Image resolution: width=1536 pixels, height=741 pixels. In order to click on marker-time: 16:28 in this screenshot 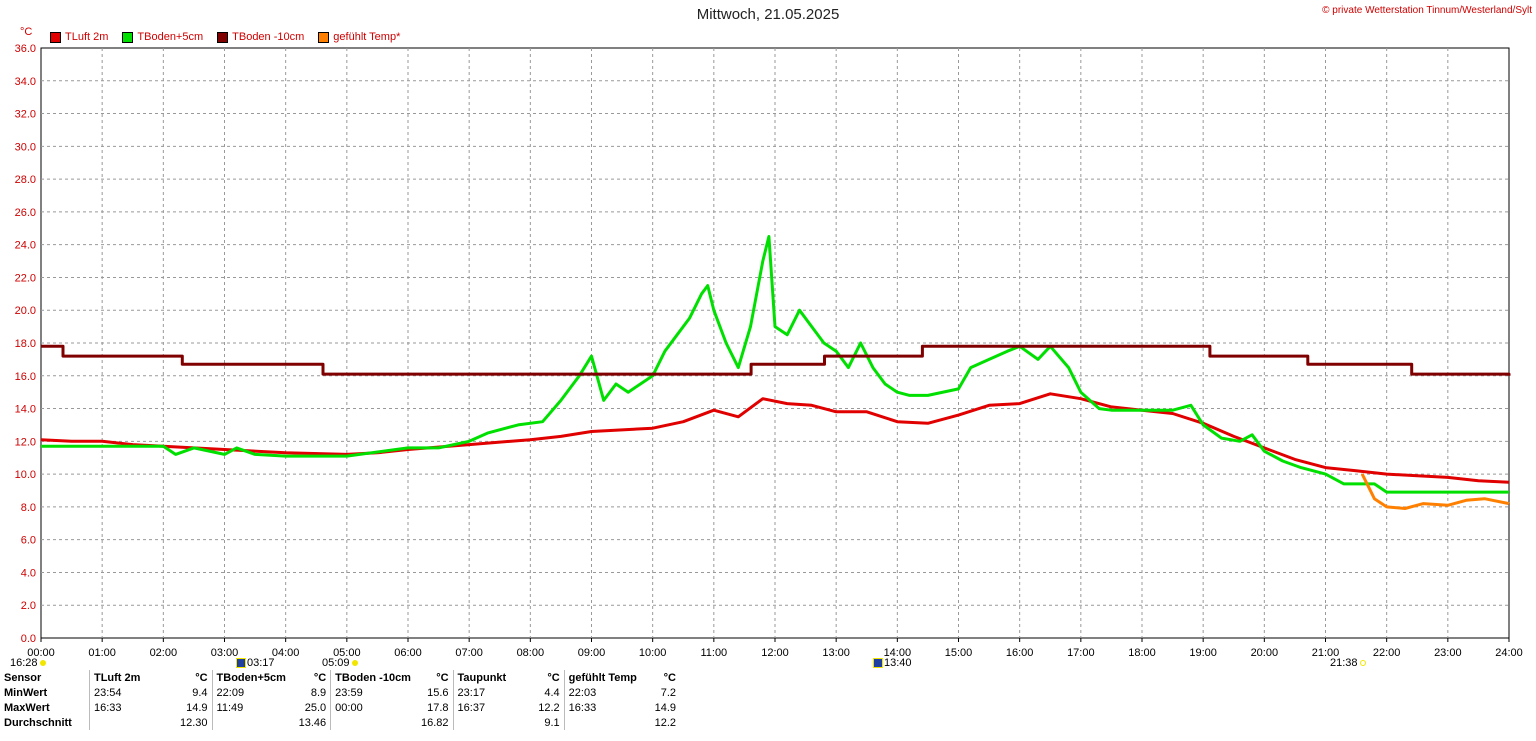, I will do `click(24, 663)`.